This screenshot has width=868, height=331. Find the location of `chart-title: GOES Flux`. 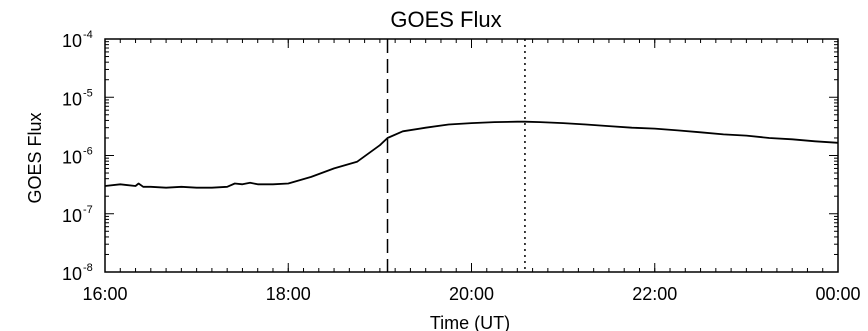

chart-title: GOES Flux is located at coordinates (445, 19).